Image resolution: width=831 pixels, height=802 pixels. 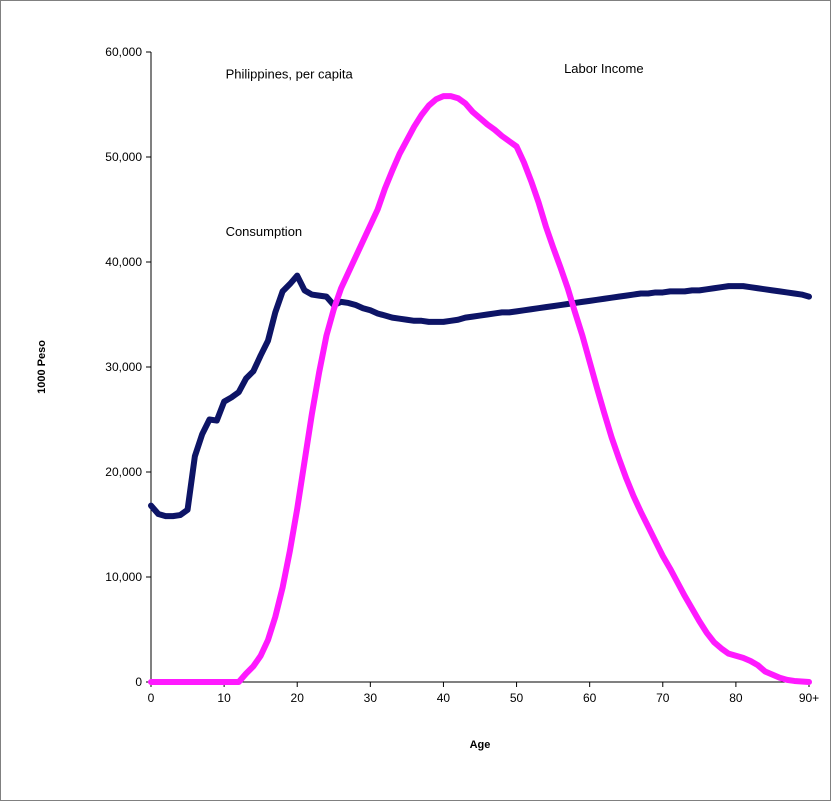 What do you see at coordinates (42, 367) in the screenshot?
I see `y-axis-title: 1000 Peso` at bounding box center [42, 367].